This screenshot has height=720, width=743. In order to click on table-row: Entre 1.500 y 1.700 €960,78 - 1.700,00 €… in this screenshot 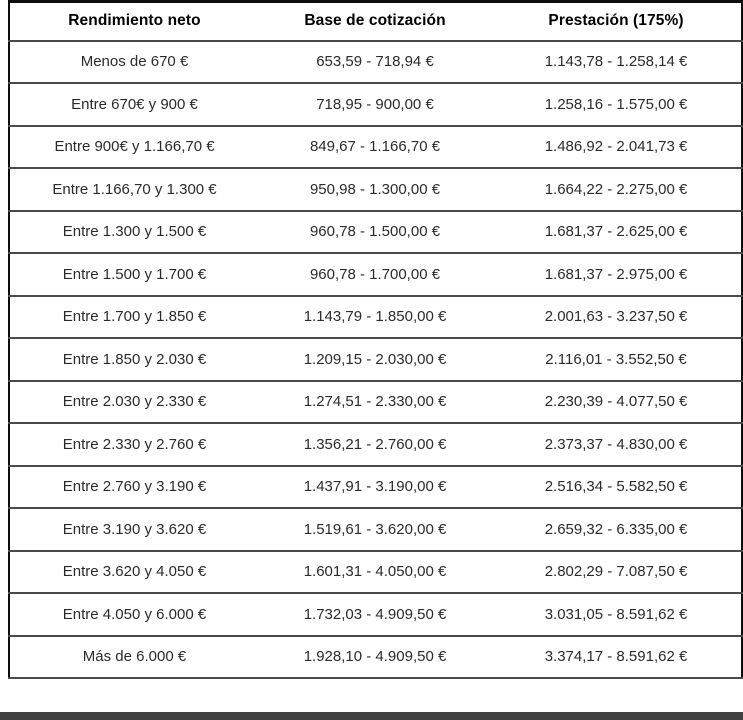, I will do `click(375, 275)`.